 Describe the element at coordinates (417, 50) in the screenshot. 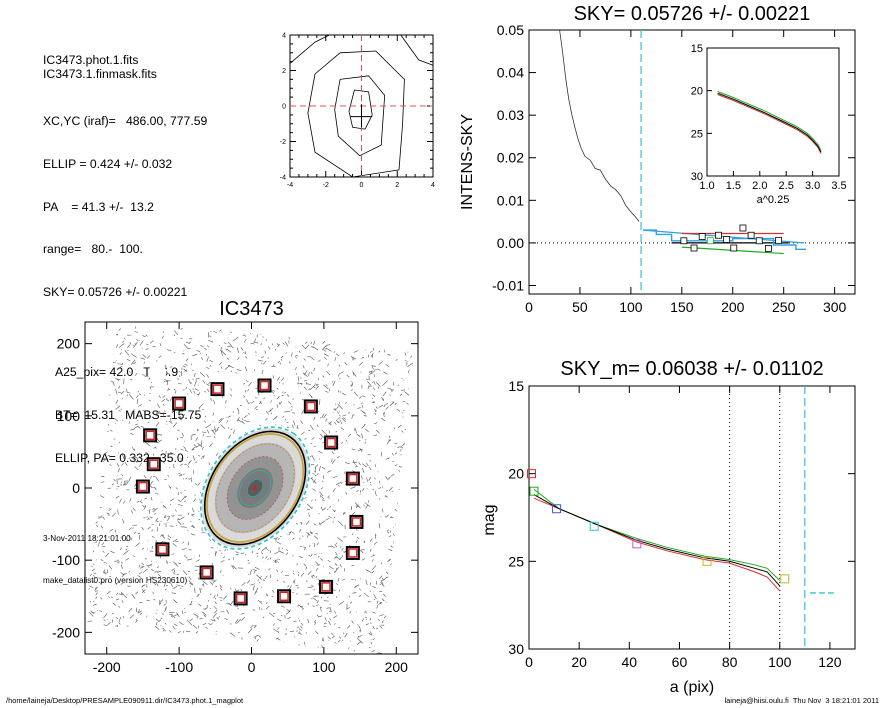

I see `isophote-contour` at that location.